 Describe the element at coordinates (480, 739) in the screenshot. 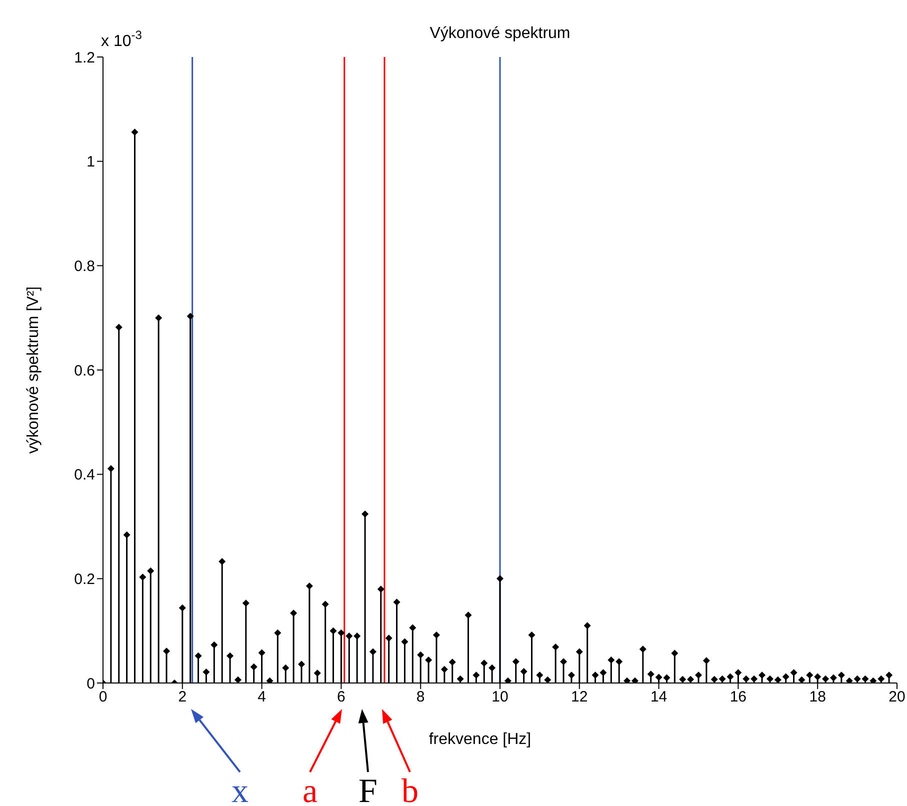

I see `x-axis-title: frekvence [Hz]` at that location.